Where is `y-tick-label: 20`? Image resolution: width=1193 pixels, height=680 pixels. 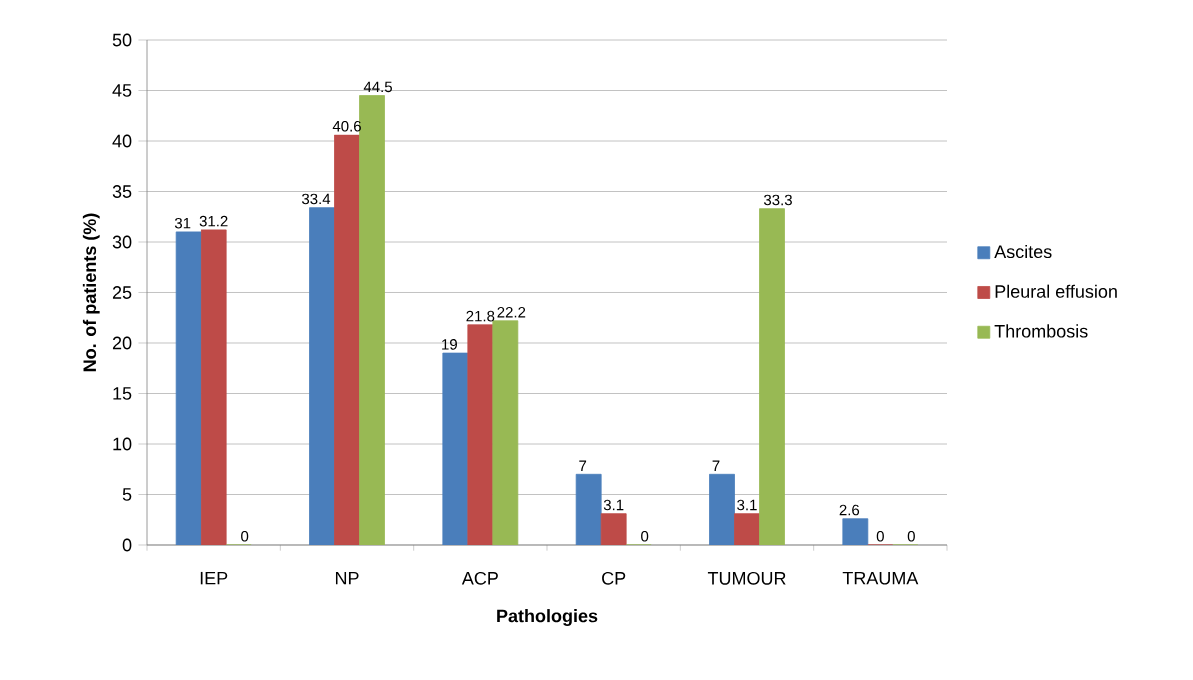 y-tick-label: 20 is located at coordinates (122, 343).